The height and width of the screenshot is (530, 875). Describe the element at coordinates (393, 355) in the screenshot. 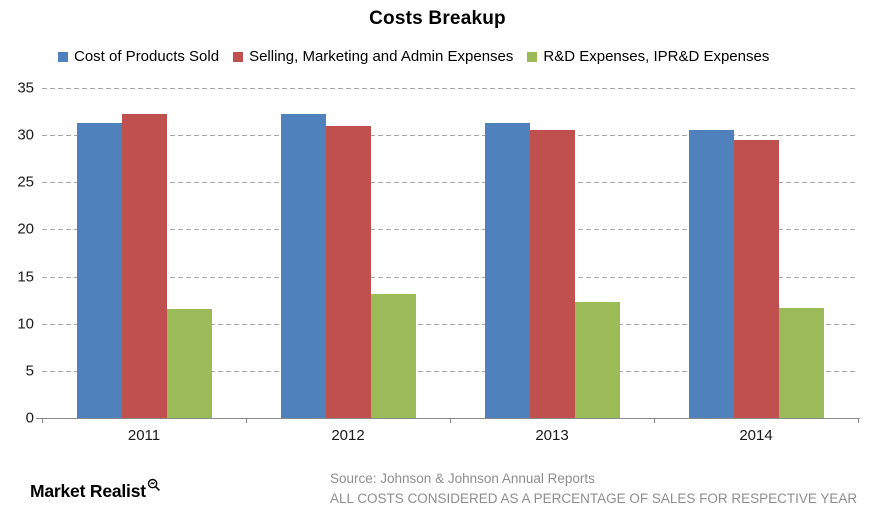

I see `bar-2012-rd-iprd` at that location.